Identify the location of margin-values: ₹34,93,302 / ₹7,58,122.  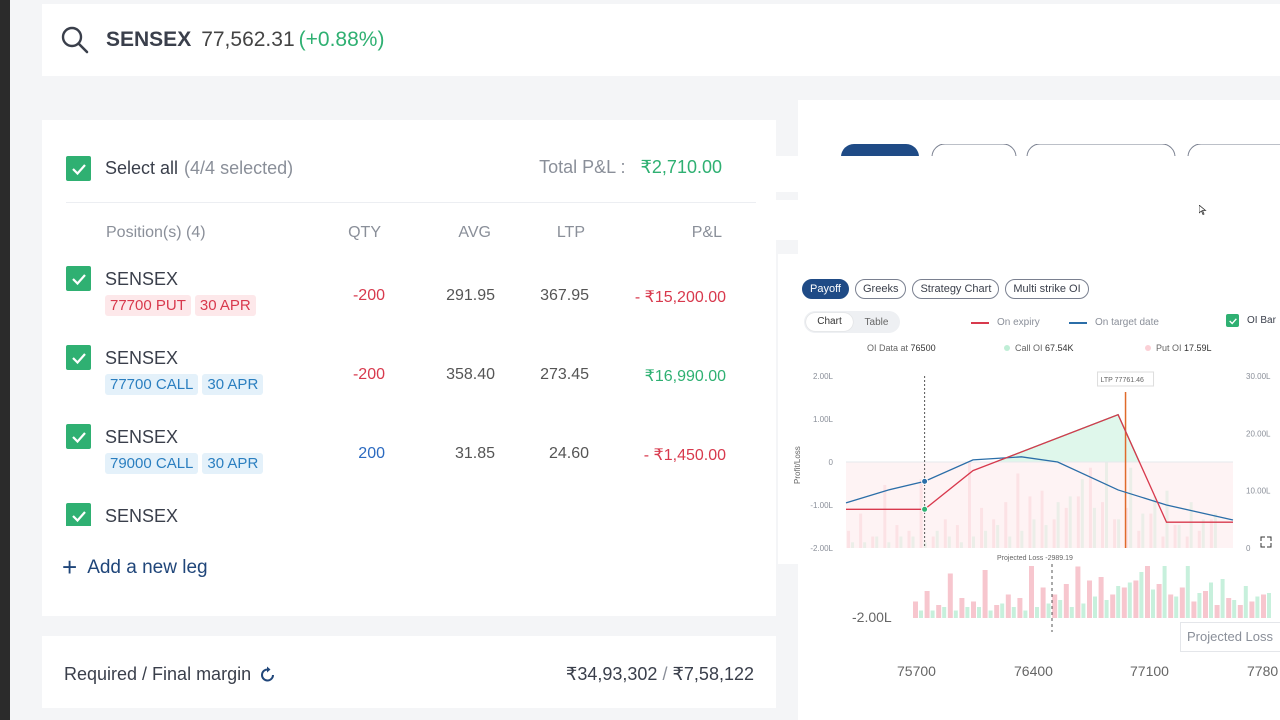
(660, 674).